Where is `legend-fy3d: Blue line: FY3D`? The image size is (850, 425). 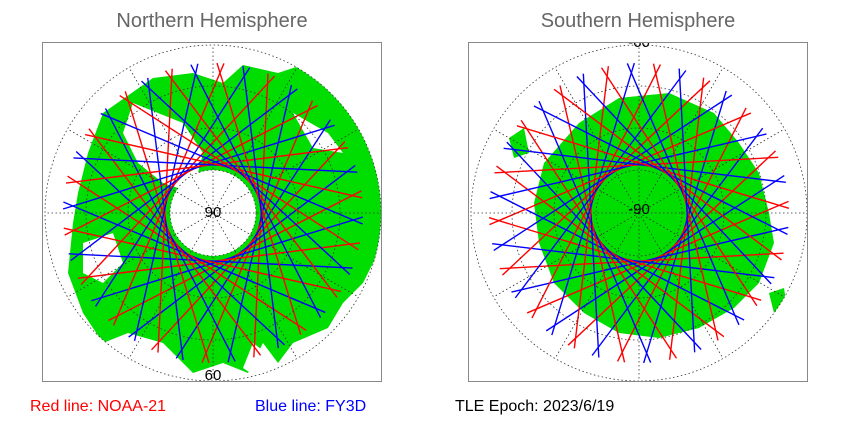
legend-fy3d: Blue line: FY3D is located at coordinates (311, 406).